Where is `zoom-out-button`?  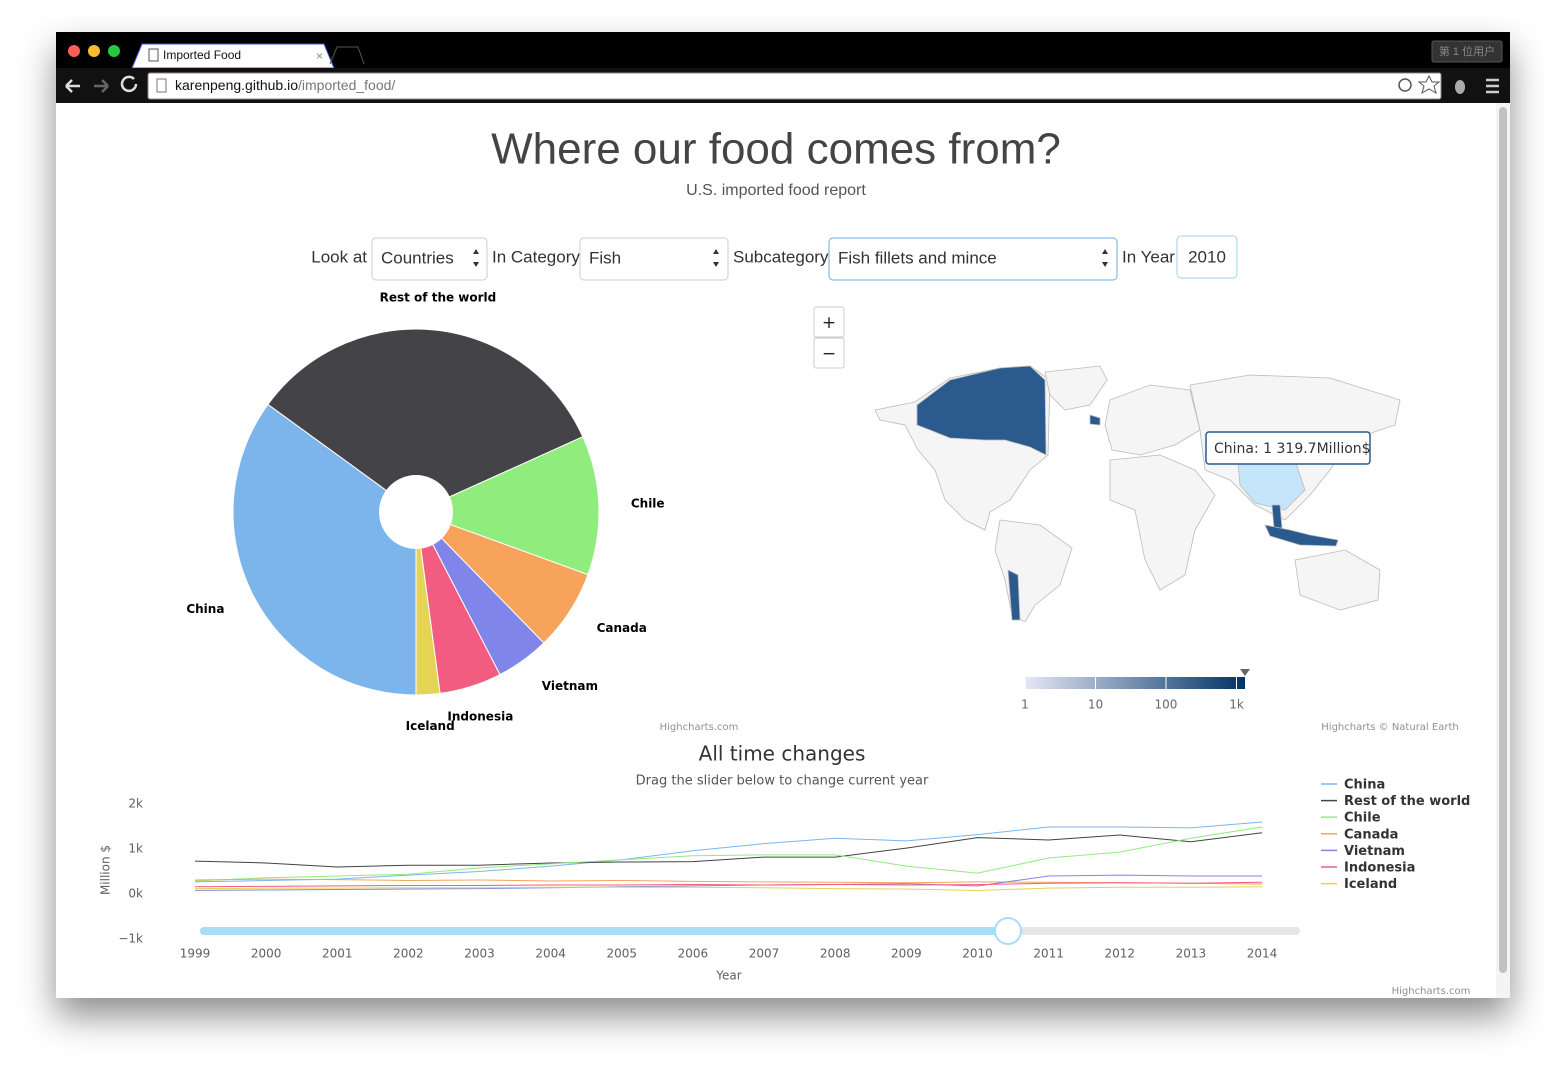
zoom-out-button is located at coordinates (829, 353).